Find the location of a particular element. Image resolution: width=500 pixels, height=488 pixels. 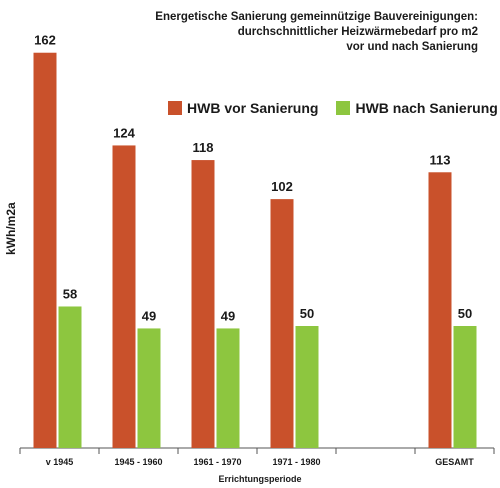

data-label-vor: 124 is located at coordinates (124, 132).